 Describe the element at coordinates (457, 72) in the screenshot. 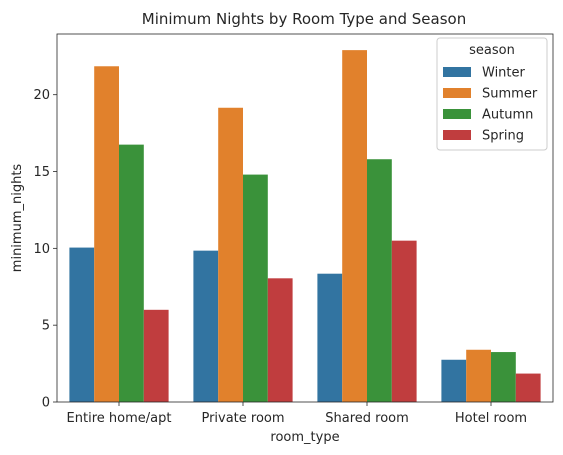

I see `legend-swatch-winter` at that location.